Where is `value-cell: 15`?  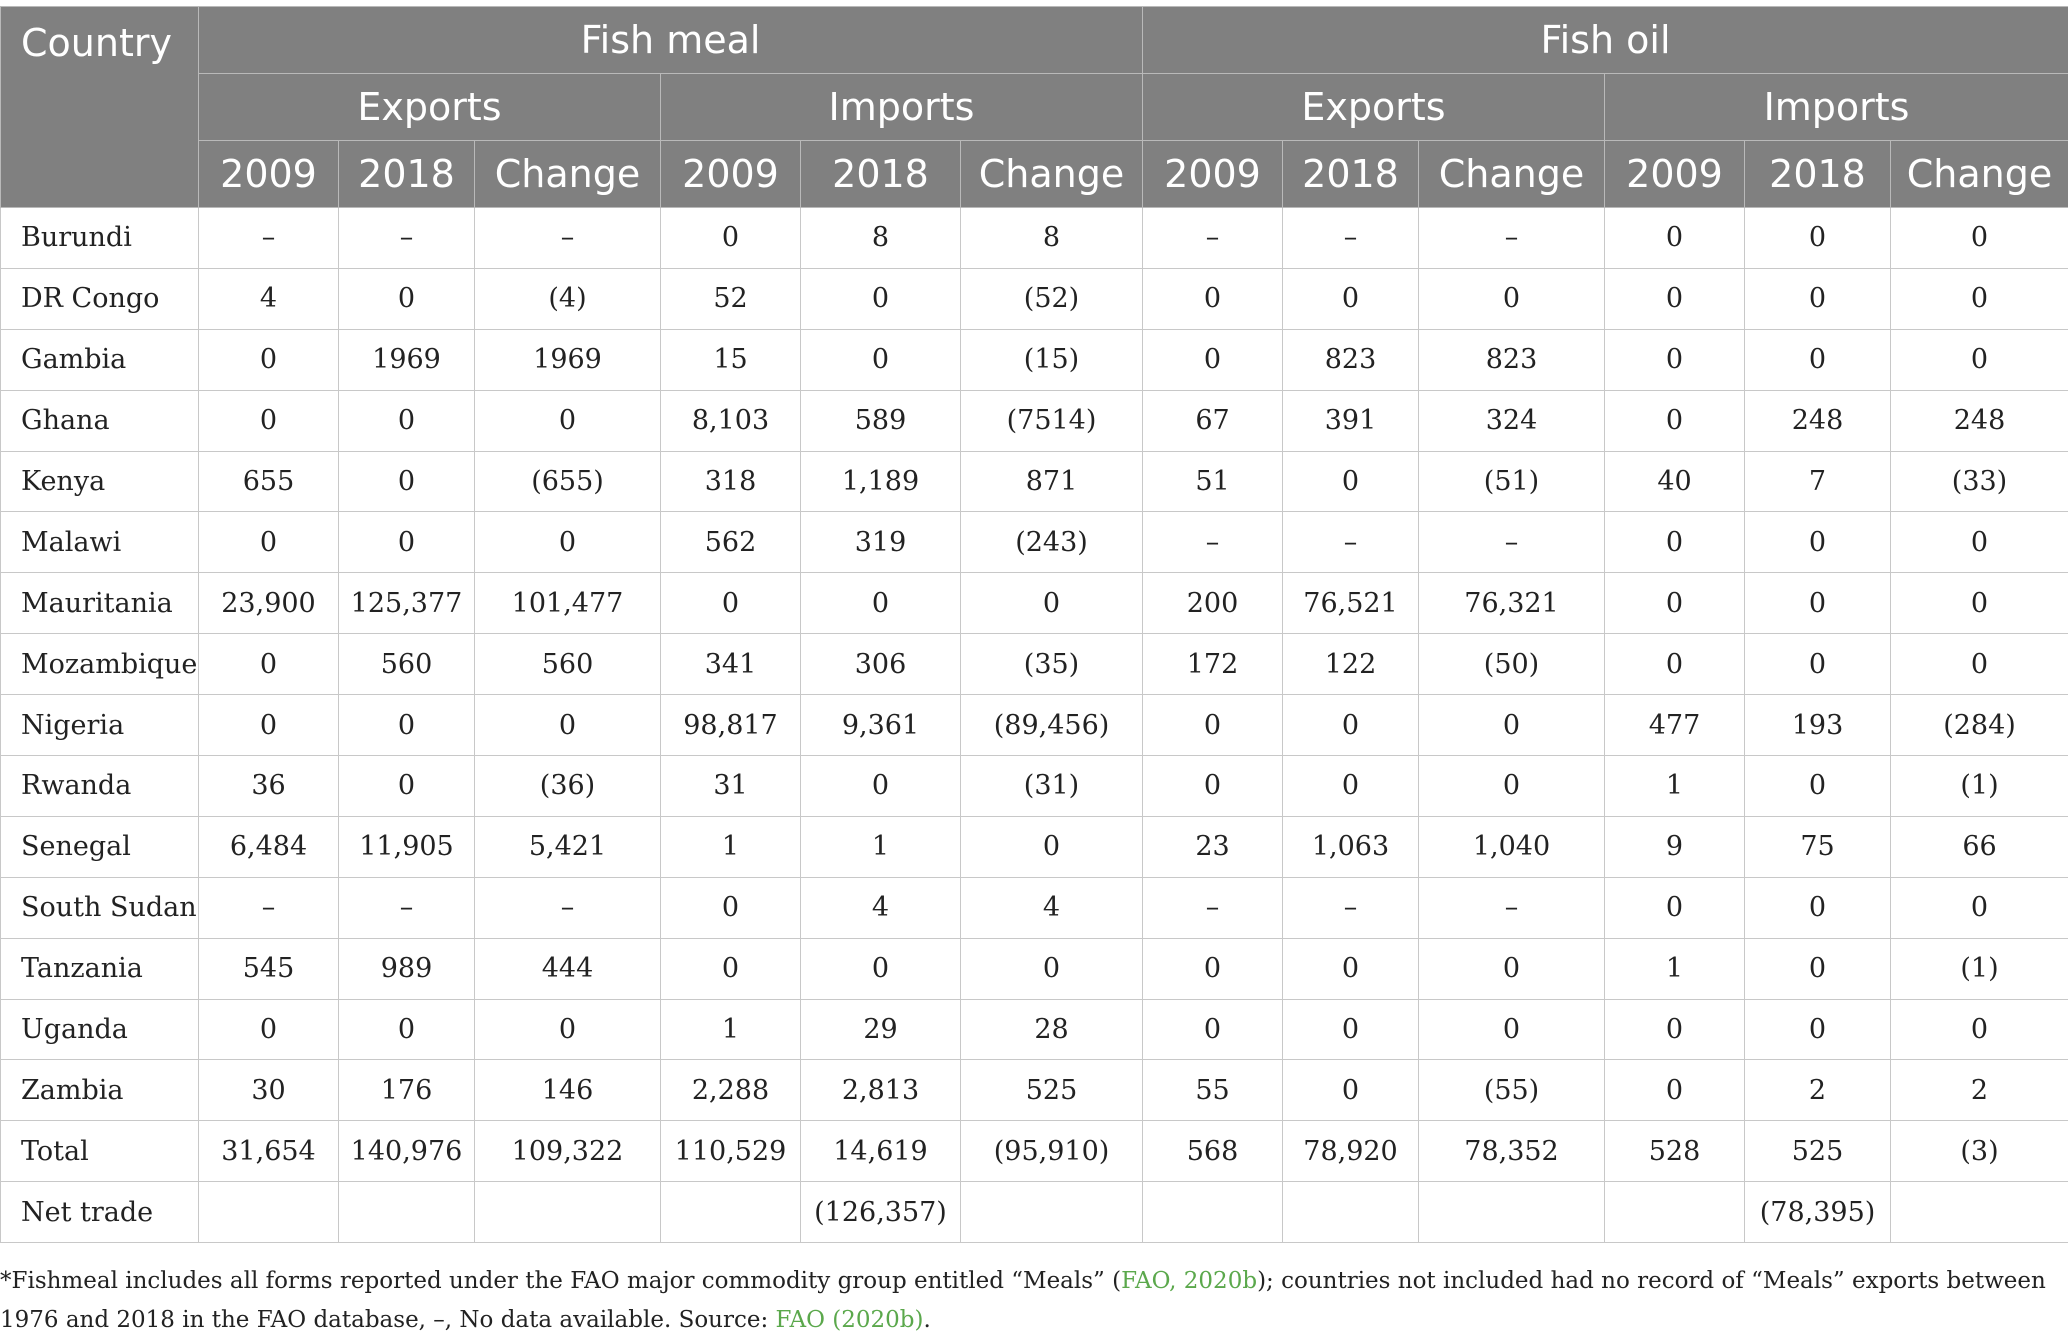 value-cell: 15 is located at coordinates (730, 359).